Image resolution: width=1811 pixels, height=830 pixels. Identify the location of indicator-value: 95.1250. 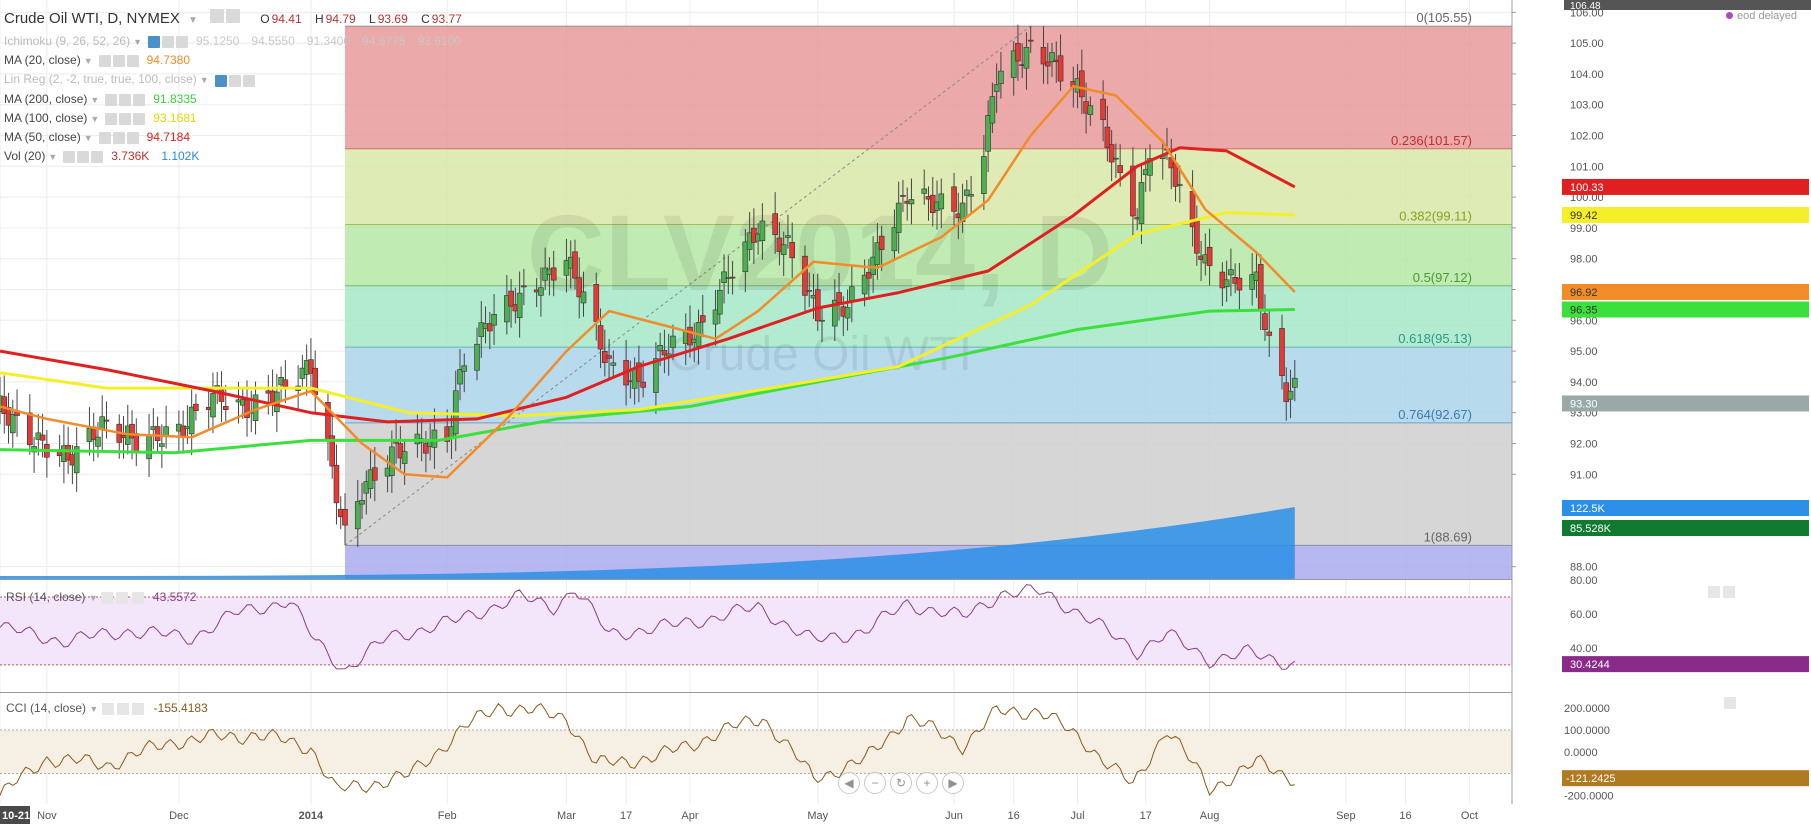
(218, 41).